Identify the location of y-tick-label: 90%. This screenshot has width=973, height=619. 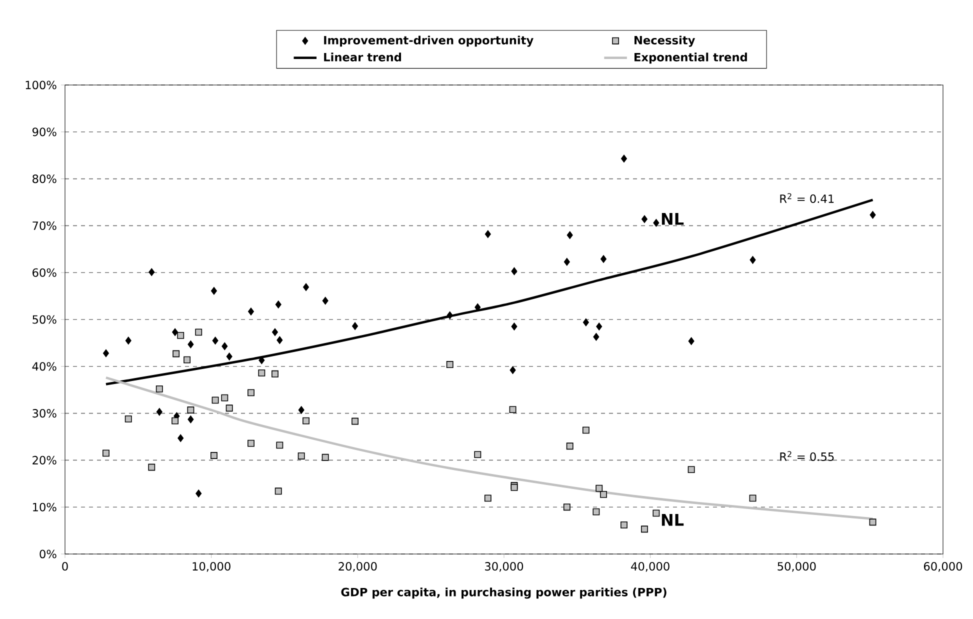
(44, 132).